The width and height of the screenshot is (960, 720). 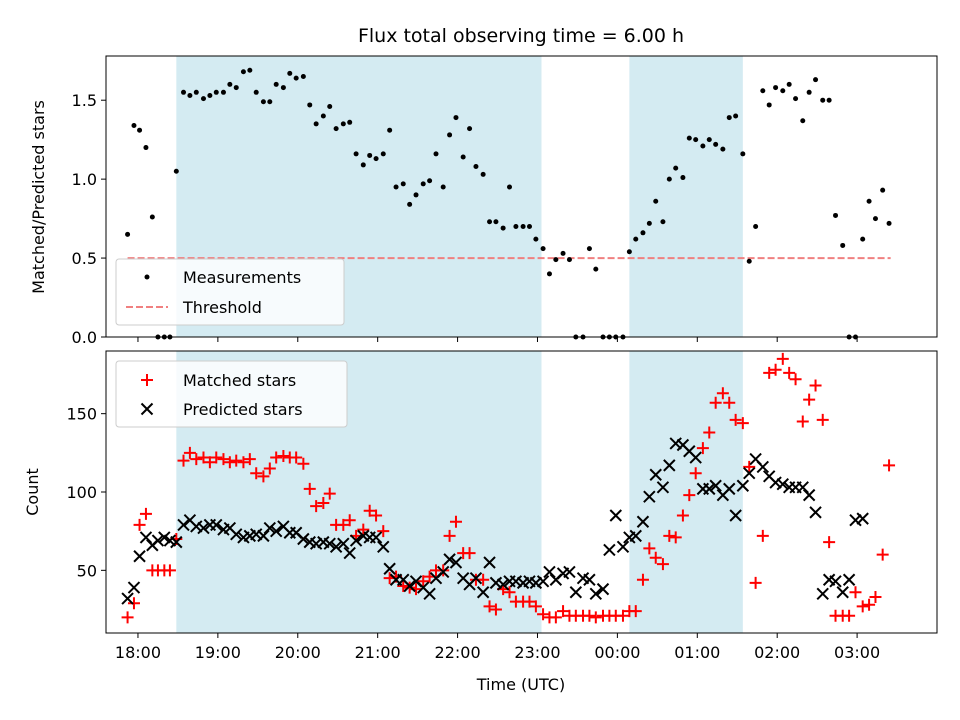 I want to click on top-legend-box, so click(x=230, y=292).